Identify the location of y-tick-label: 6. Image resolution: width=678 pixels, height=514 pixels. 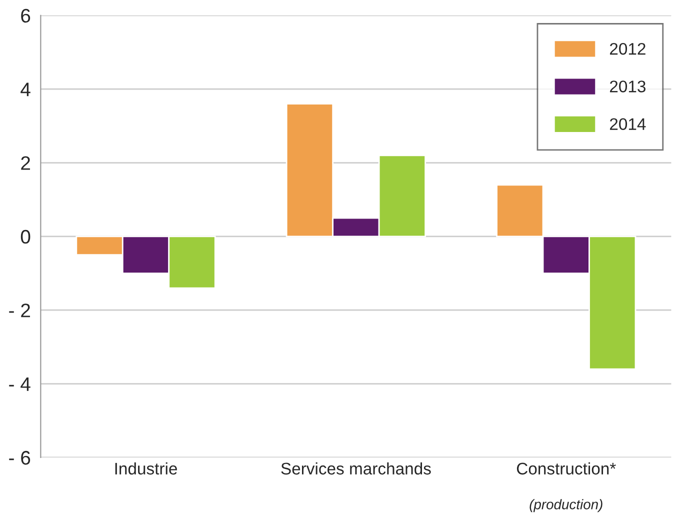
(25, 15).